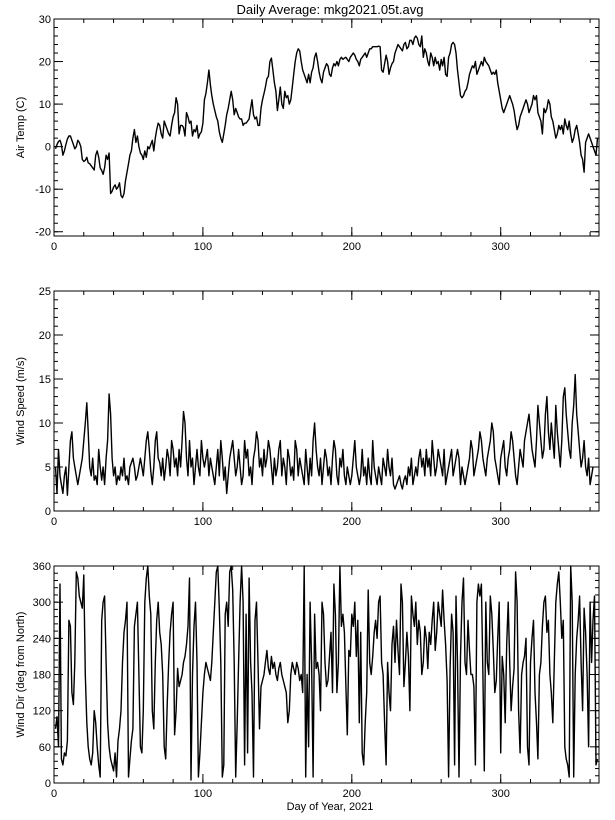  What do you see at coordinates (21, 401) in the screenshot?
I see `y-axis-label: Wind Speed (m/s)` at bounding box center [21, 401].